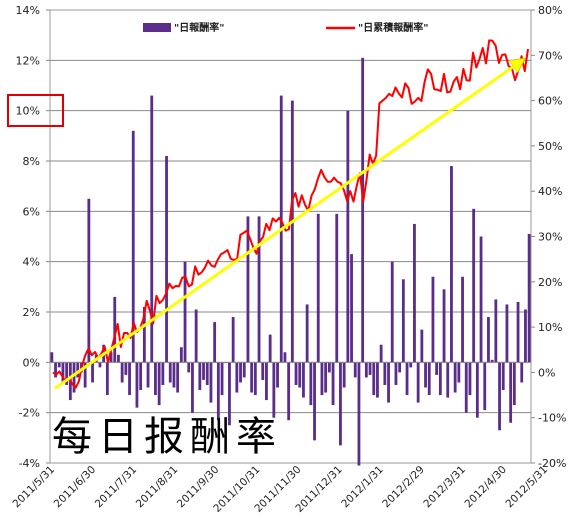  Describe the element at coordinates (31, 161) in the screenshot. I see `left-axis-tick-label: 8%` at that location.